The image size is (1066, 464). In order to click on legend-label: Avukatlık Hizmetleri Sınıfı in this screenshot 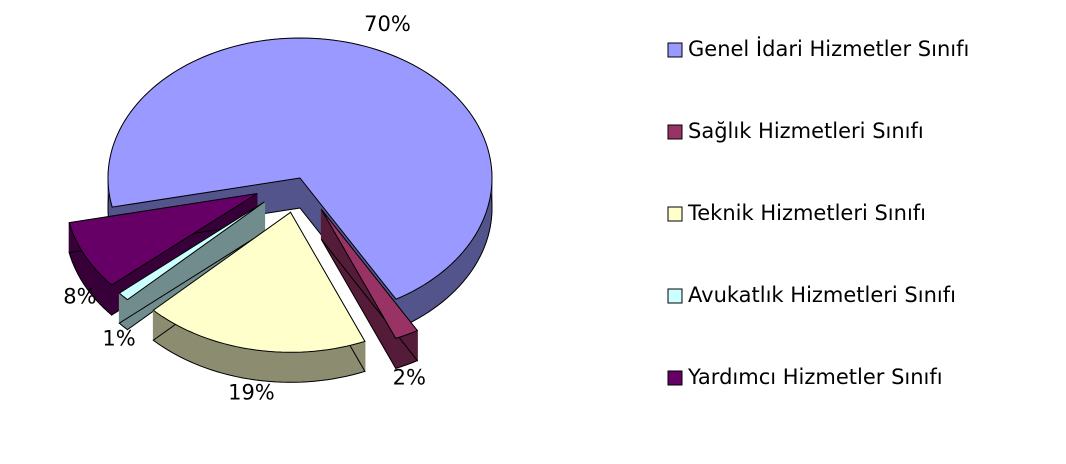, I will do `click(822, 295)`.